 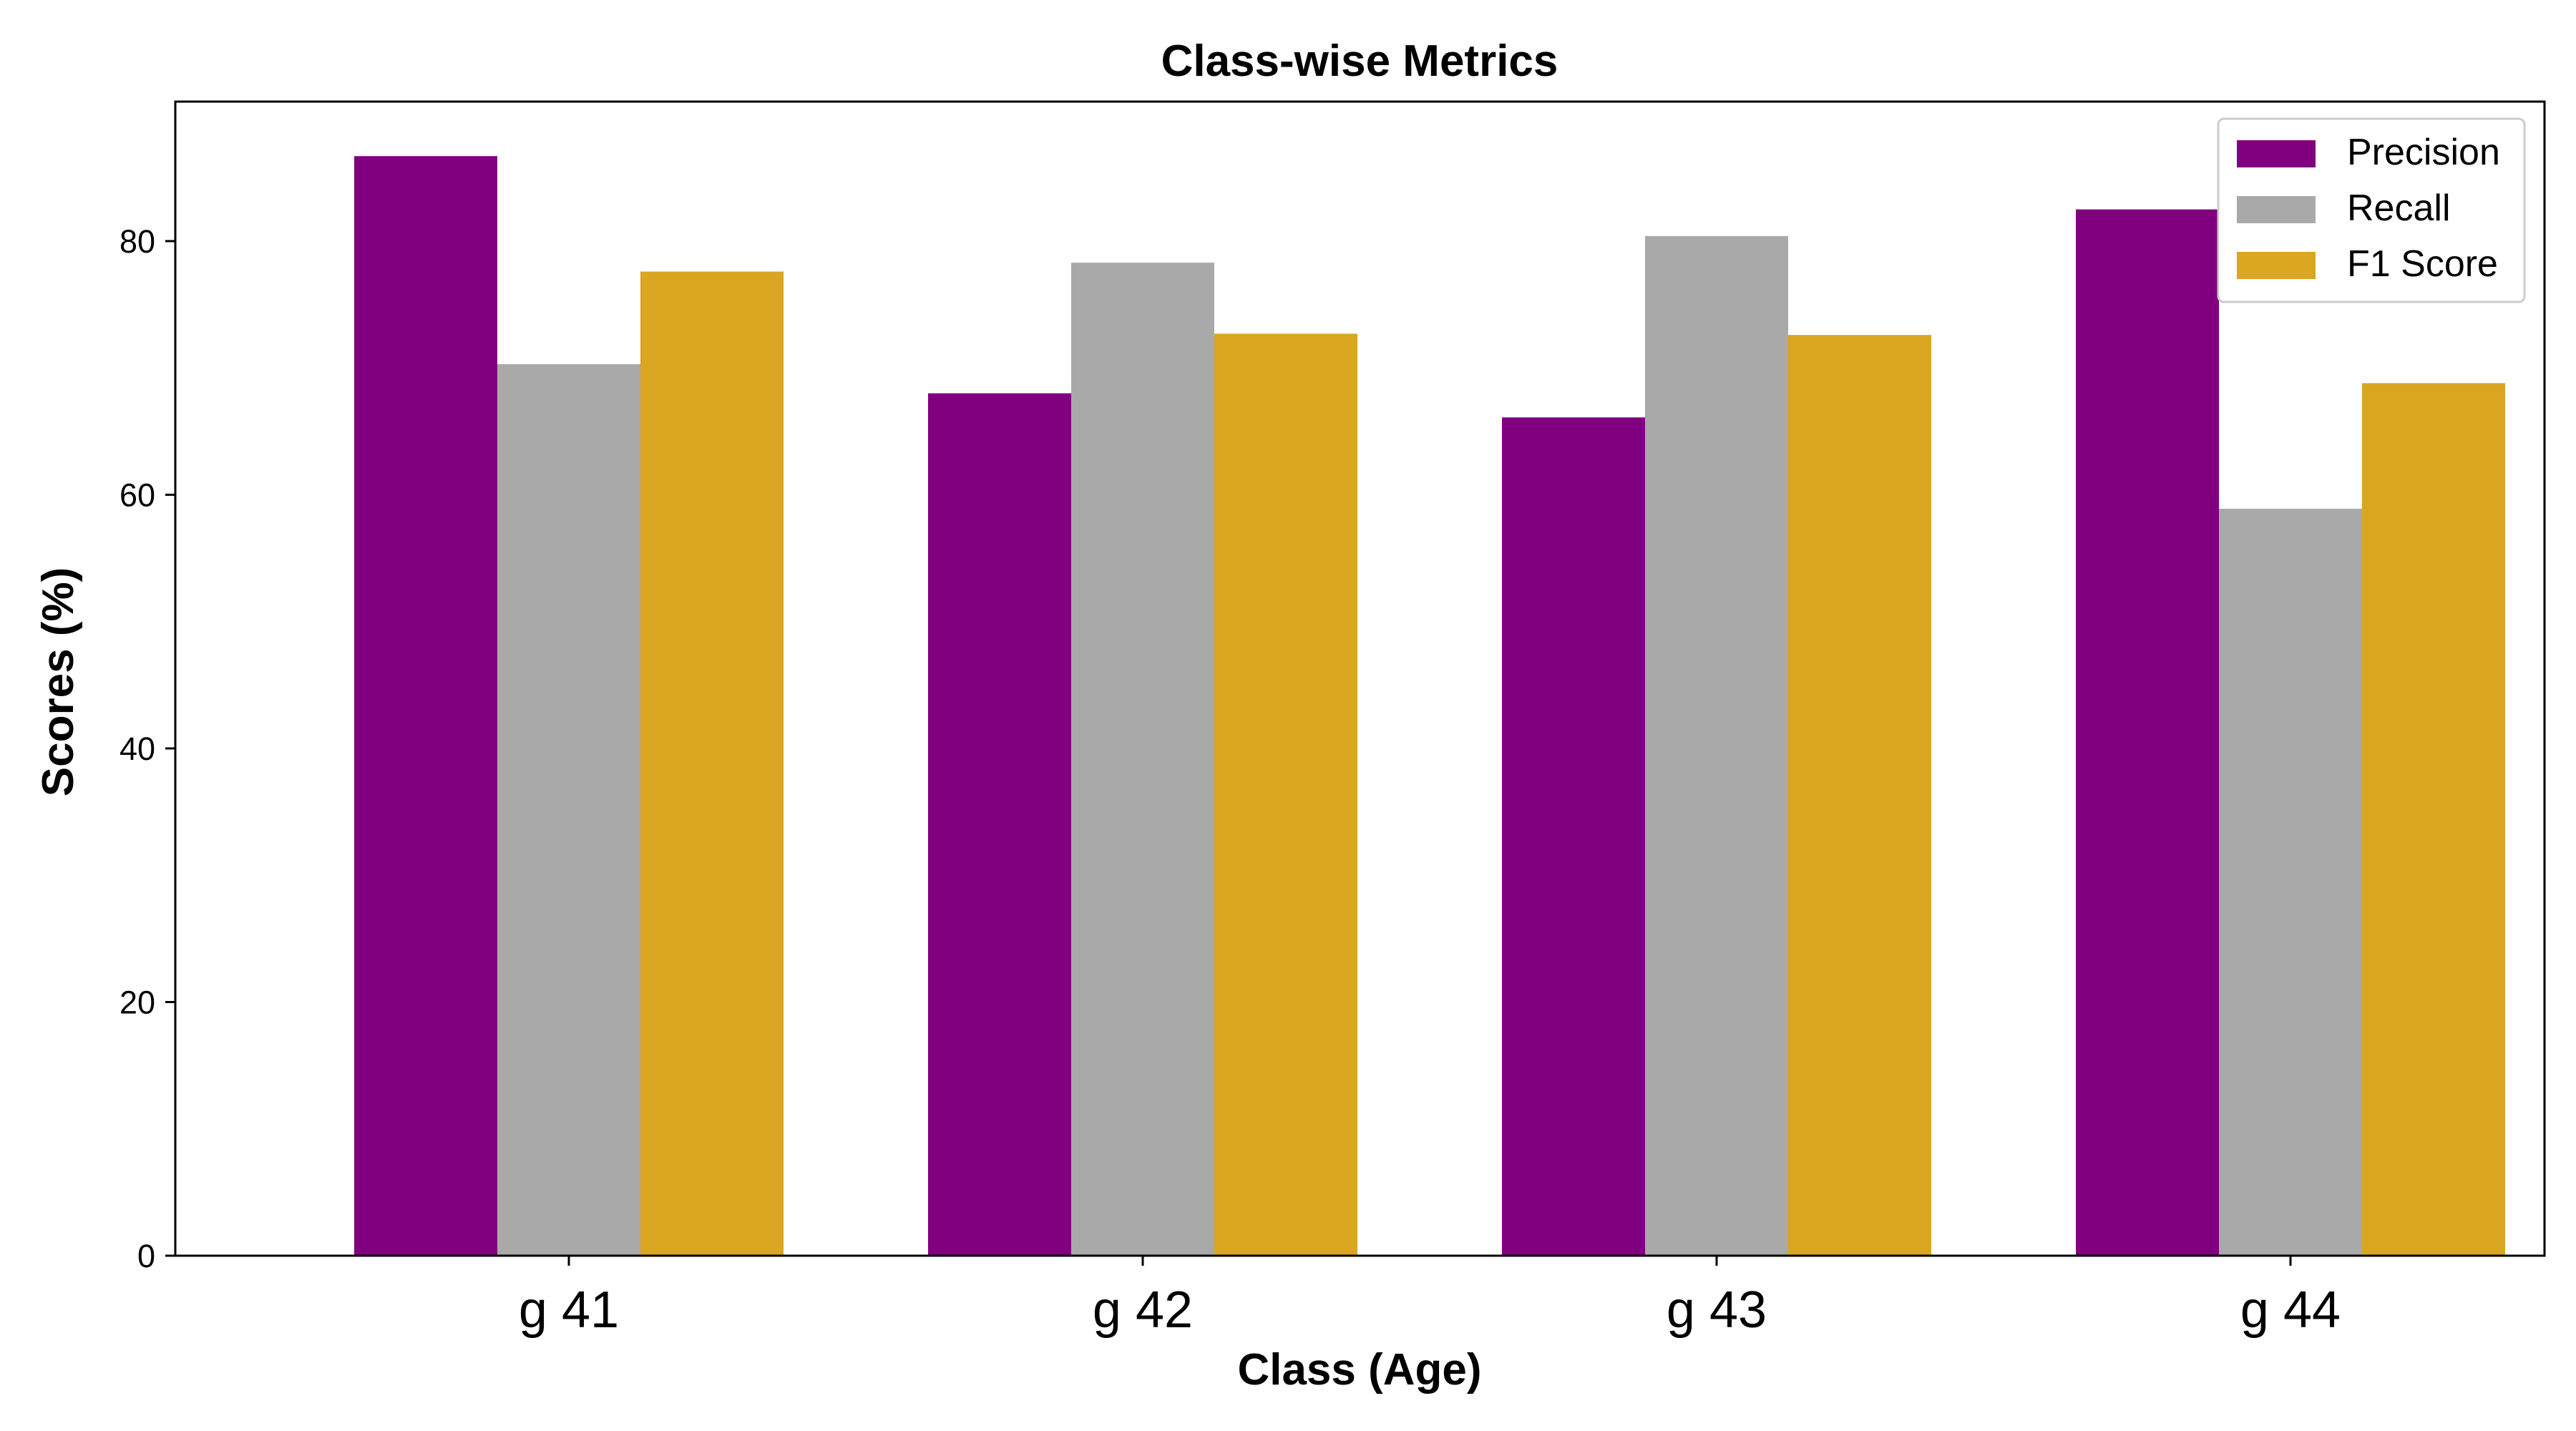 What do you see at coordinates (1430, 1297) in the screenshot?
I see `x-axis-ticks: g 41 g 42 g 43 g 44` at bounding box center [1430, 1297].